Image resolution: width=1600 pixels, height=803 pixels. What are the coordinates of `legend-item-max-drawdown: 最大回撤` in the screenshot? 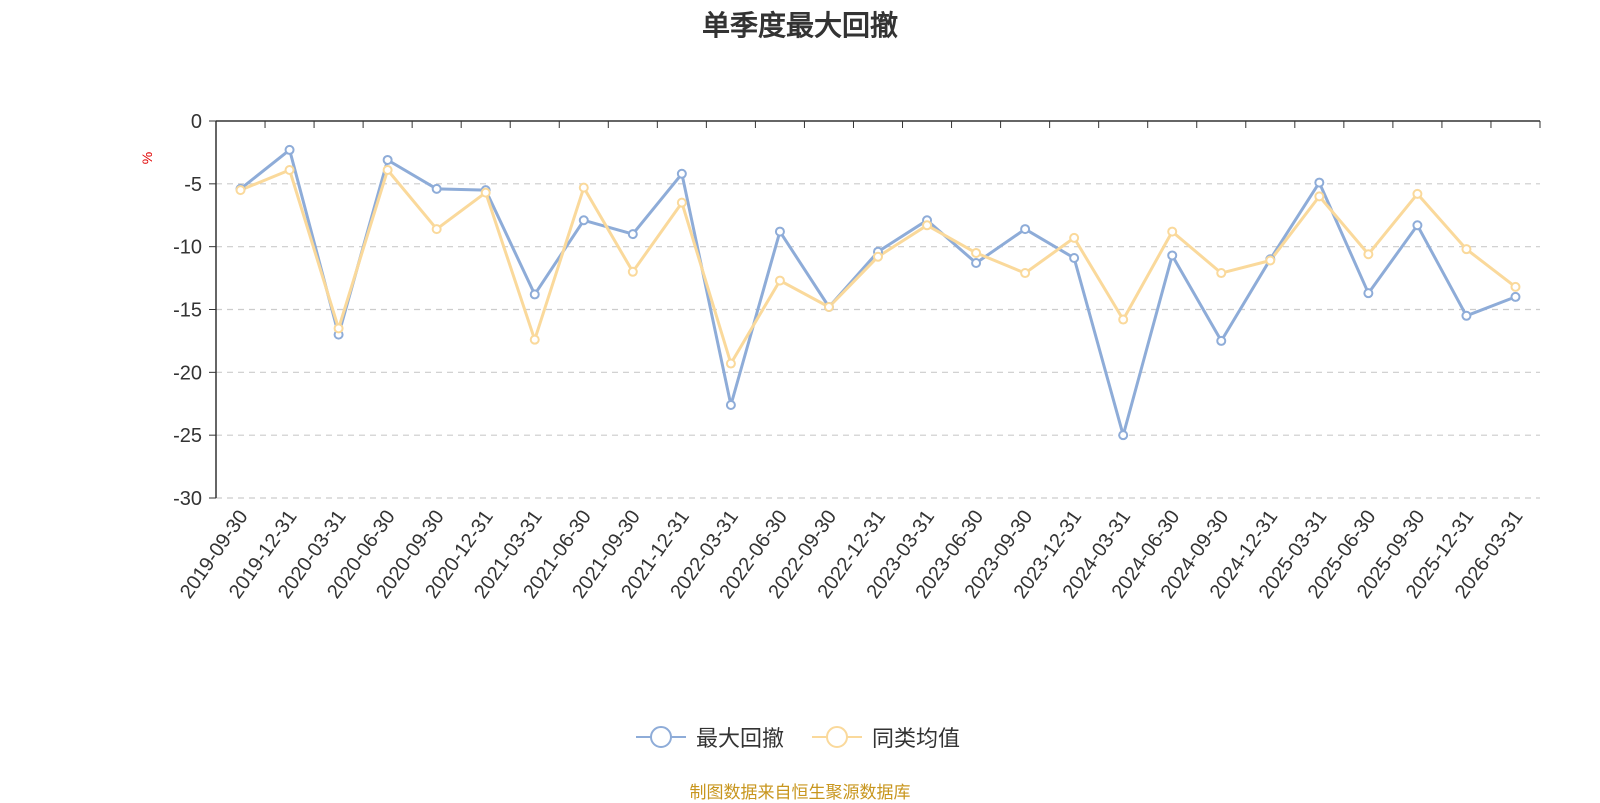 It's located at (710, 737).